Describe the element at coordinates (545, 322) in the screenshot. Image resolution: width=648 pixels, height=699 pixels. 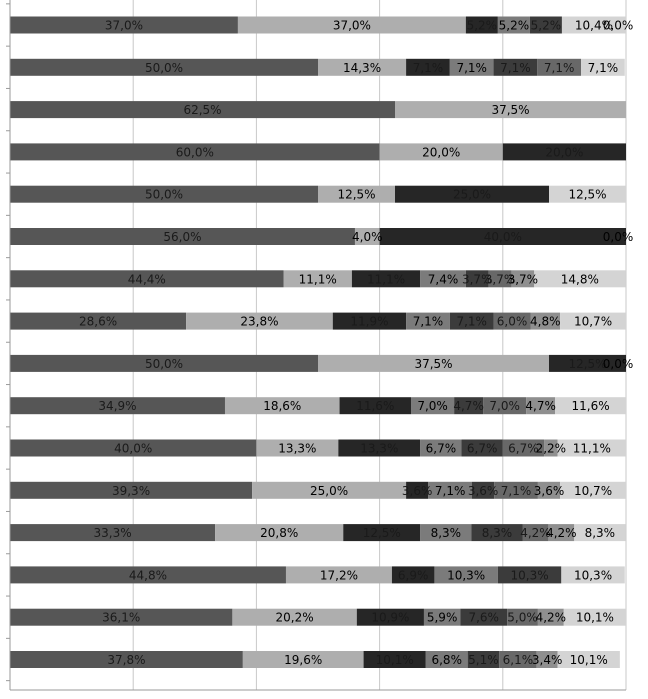
I see `data-label: 4,8%` at that location.